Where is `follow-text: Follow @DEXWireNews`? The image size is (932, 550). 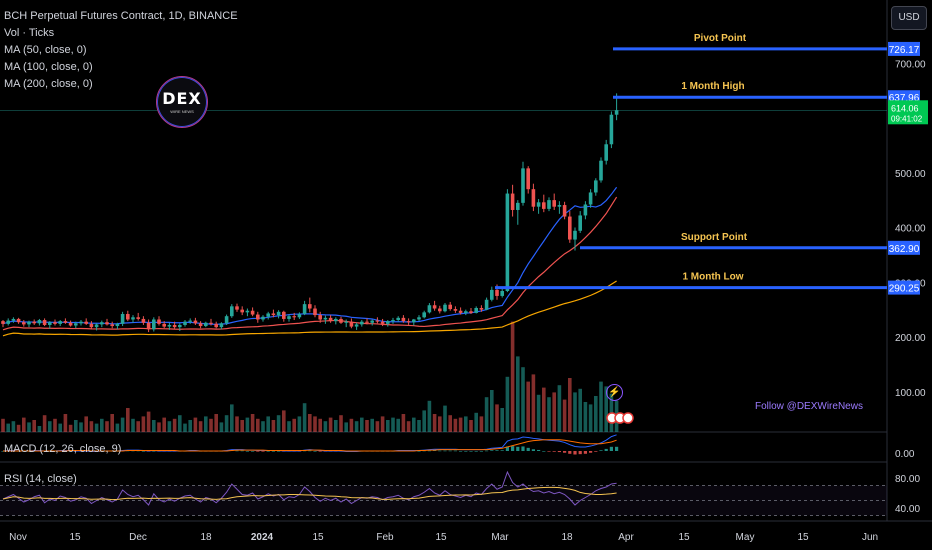 follow-text: Follow @DEXWireNews is located at coordinates (809, 406).